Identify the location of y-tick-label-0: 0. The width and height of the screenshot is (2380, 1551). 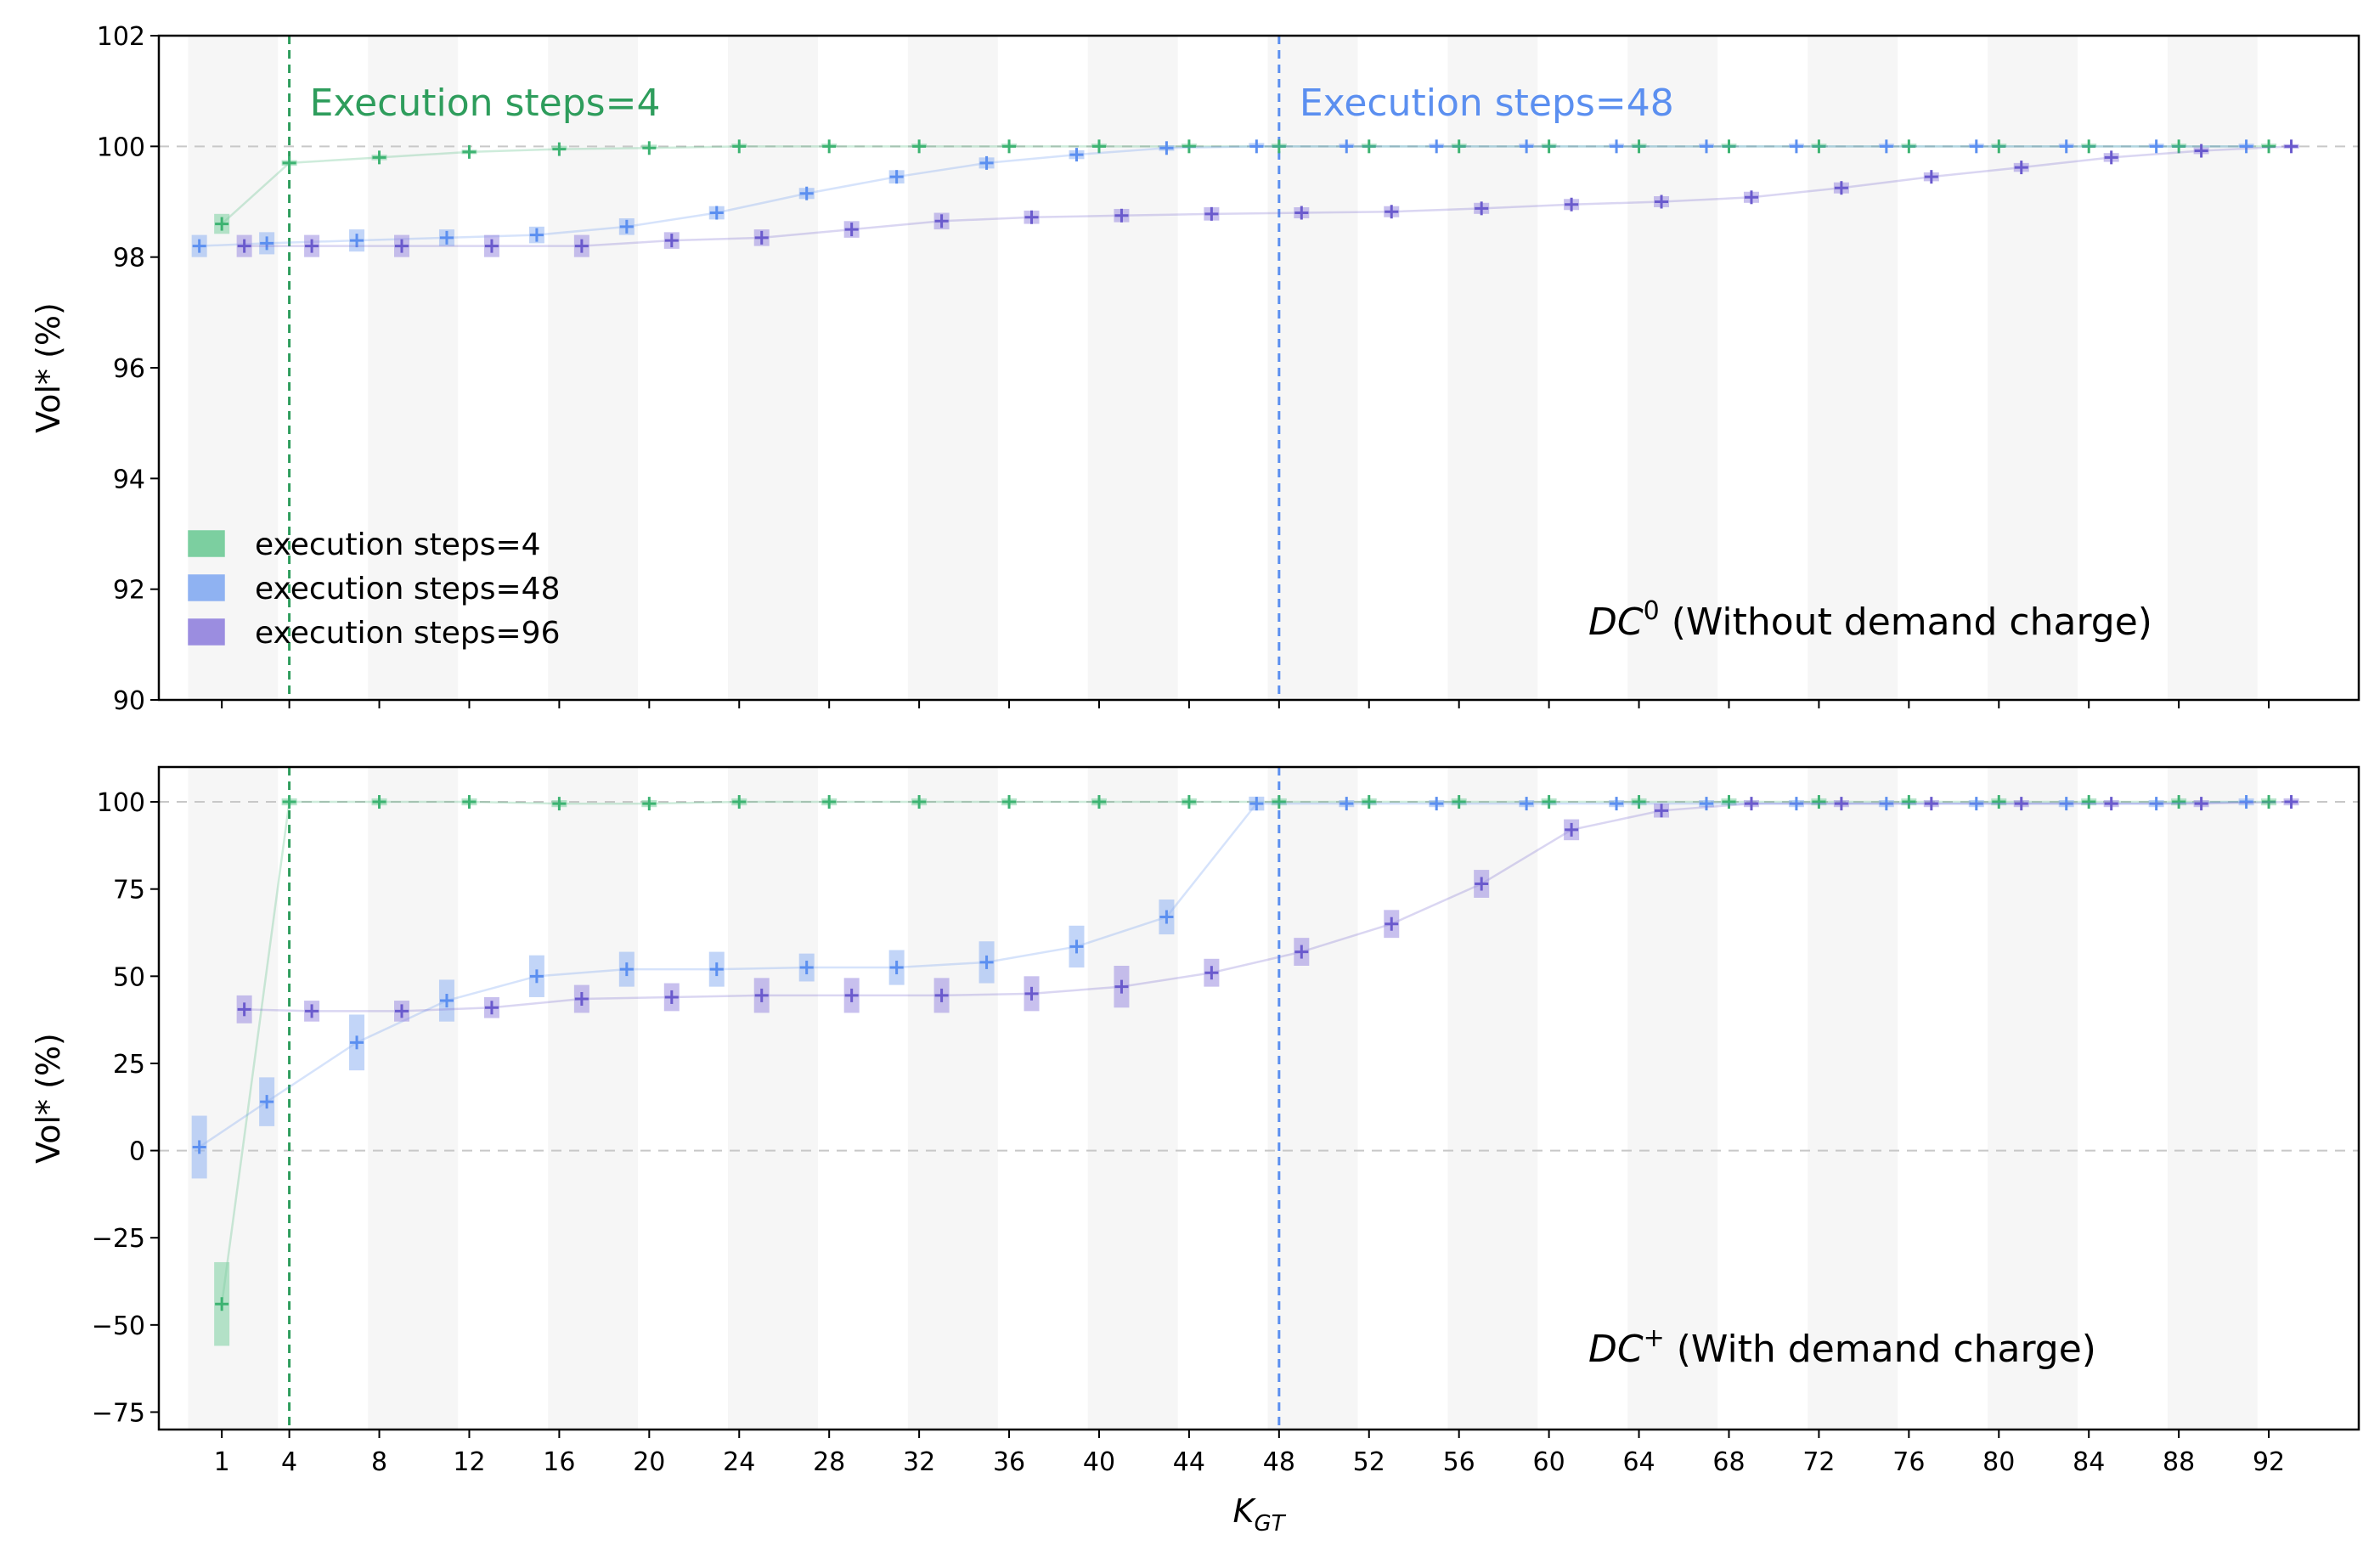
(137, 1152).